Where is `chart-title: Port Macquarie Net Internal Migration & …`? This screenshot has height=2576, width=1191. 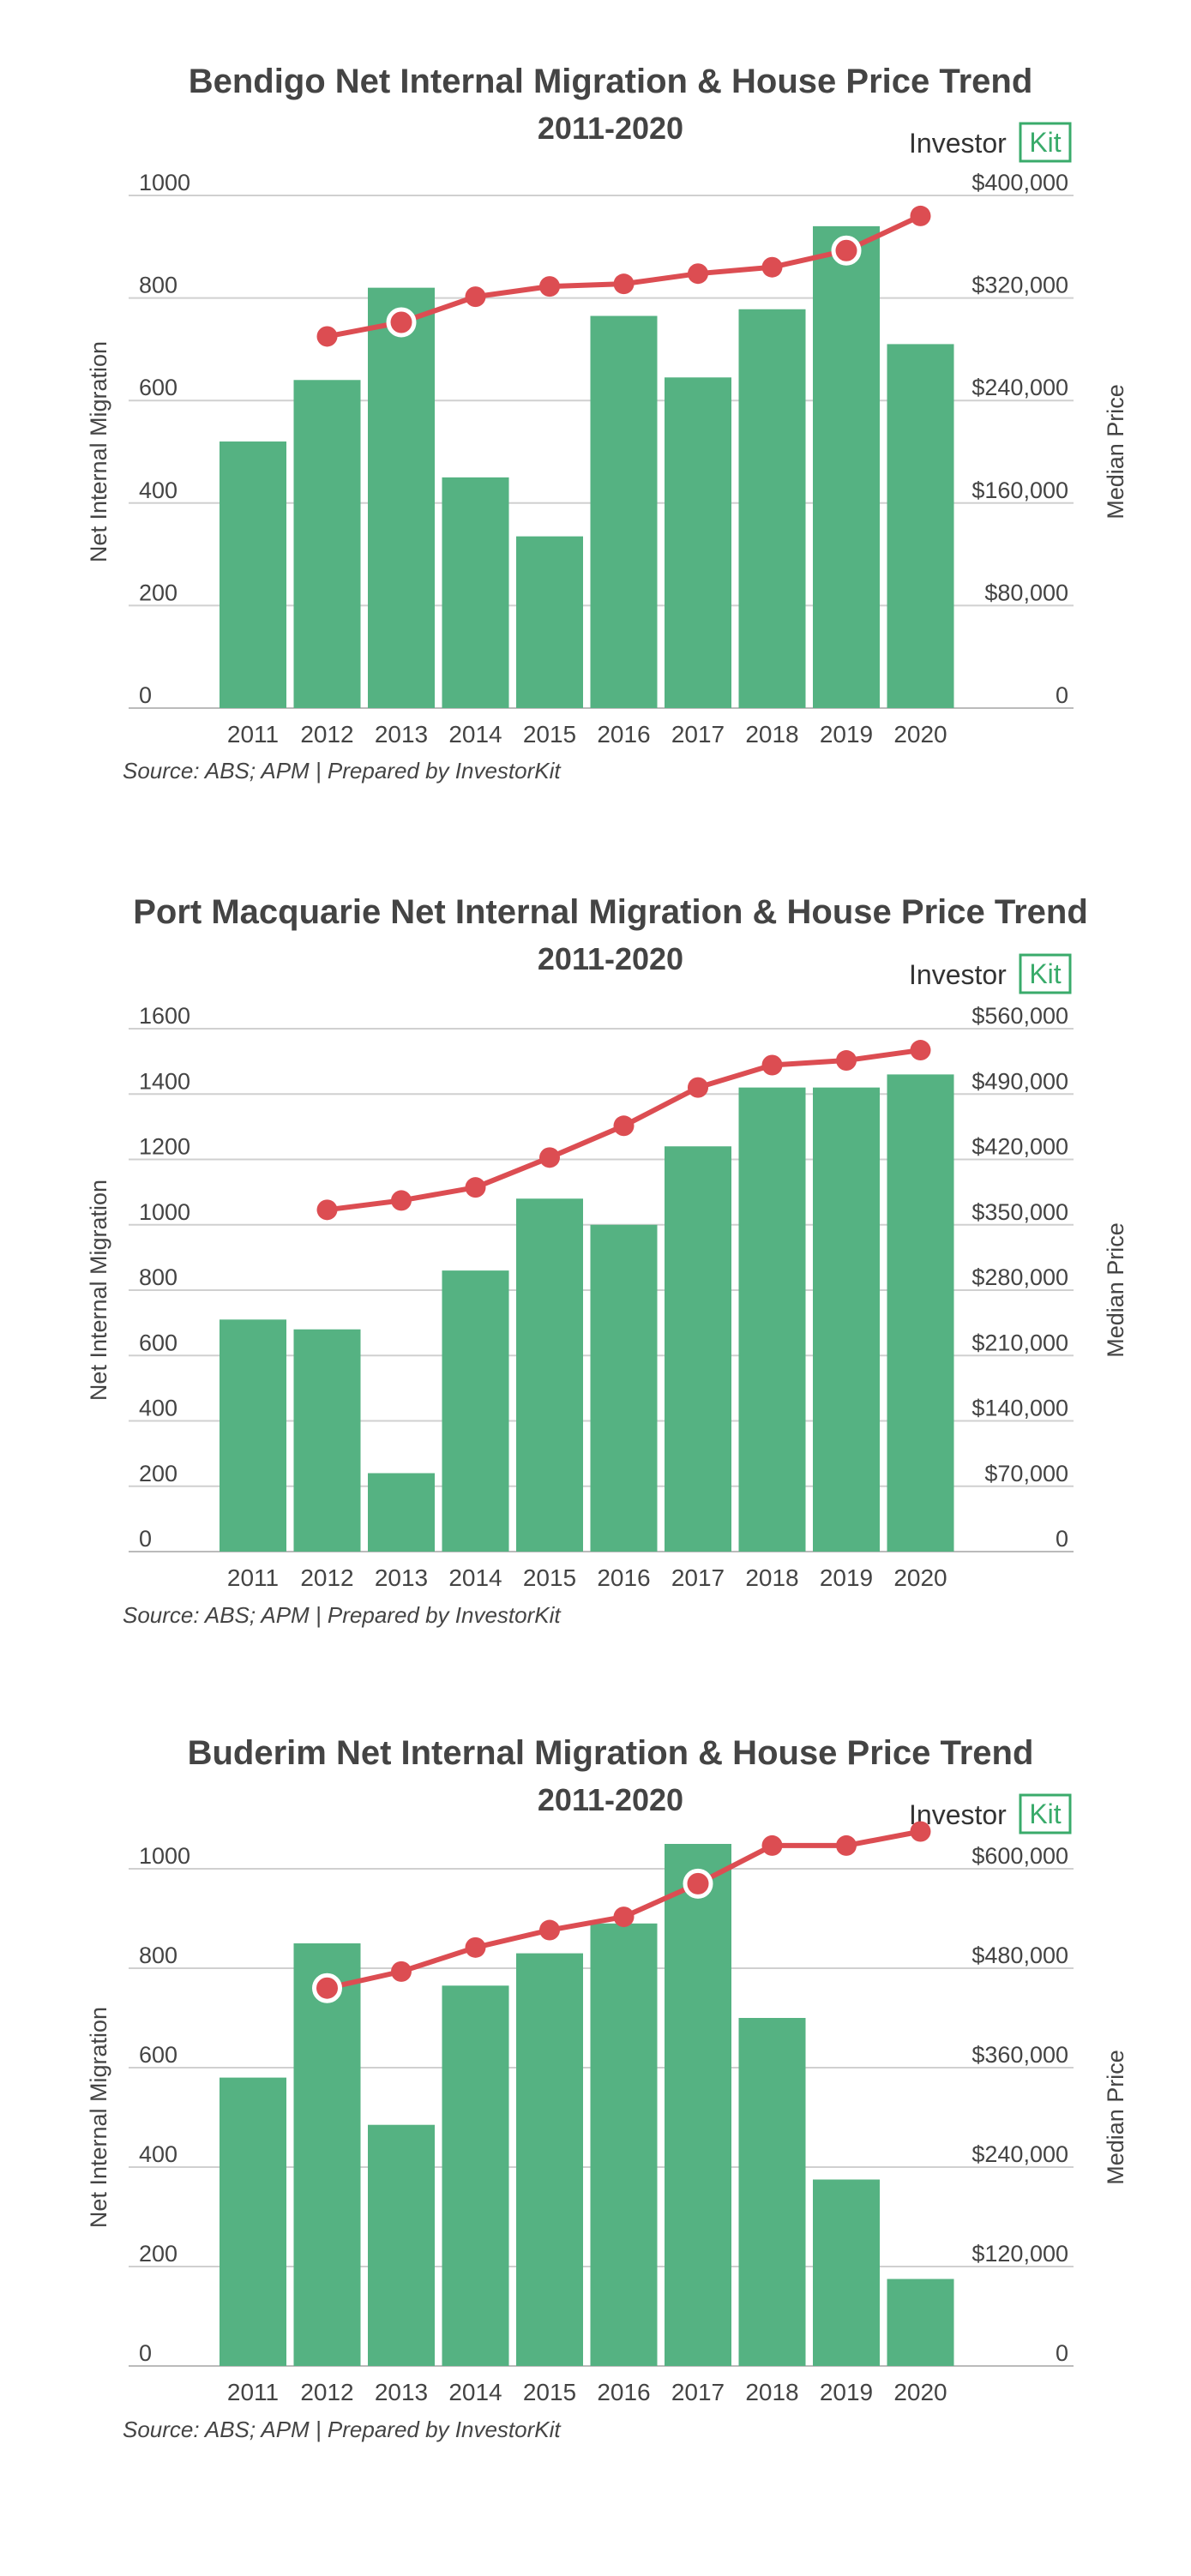
chart-title: Port Macquarie Net Internal Migration & … is located at coordinates (611, 912).